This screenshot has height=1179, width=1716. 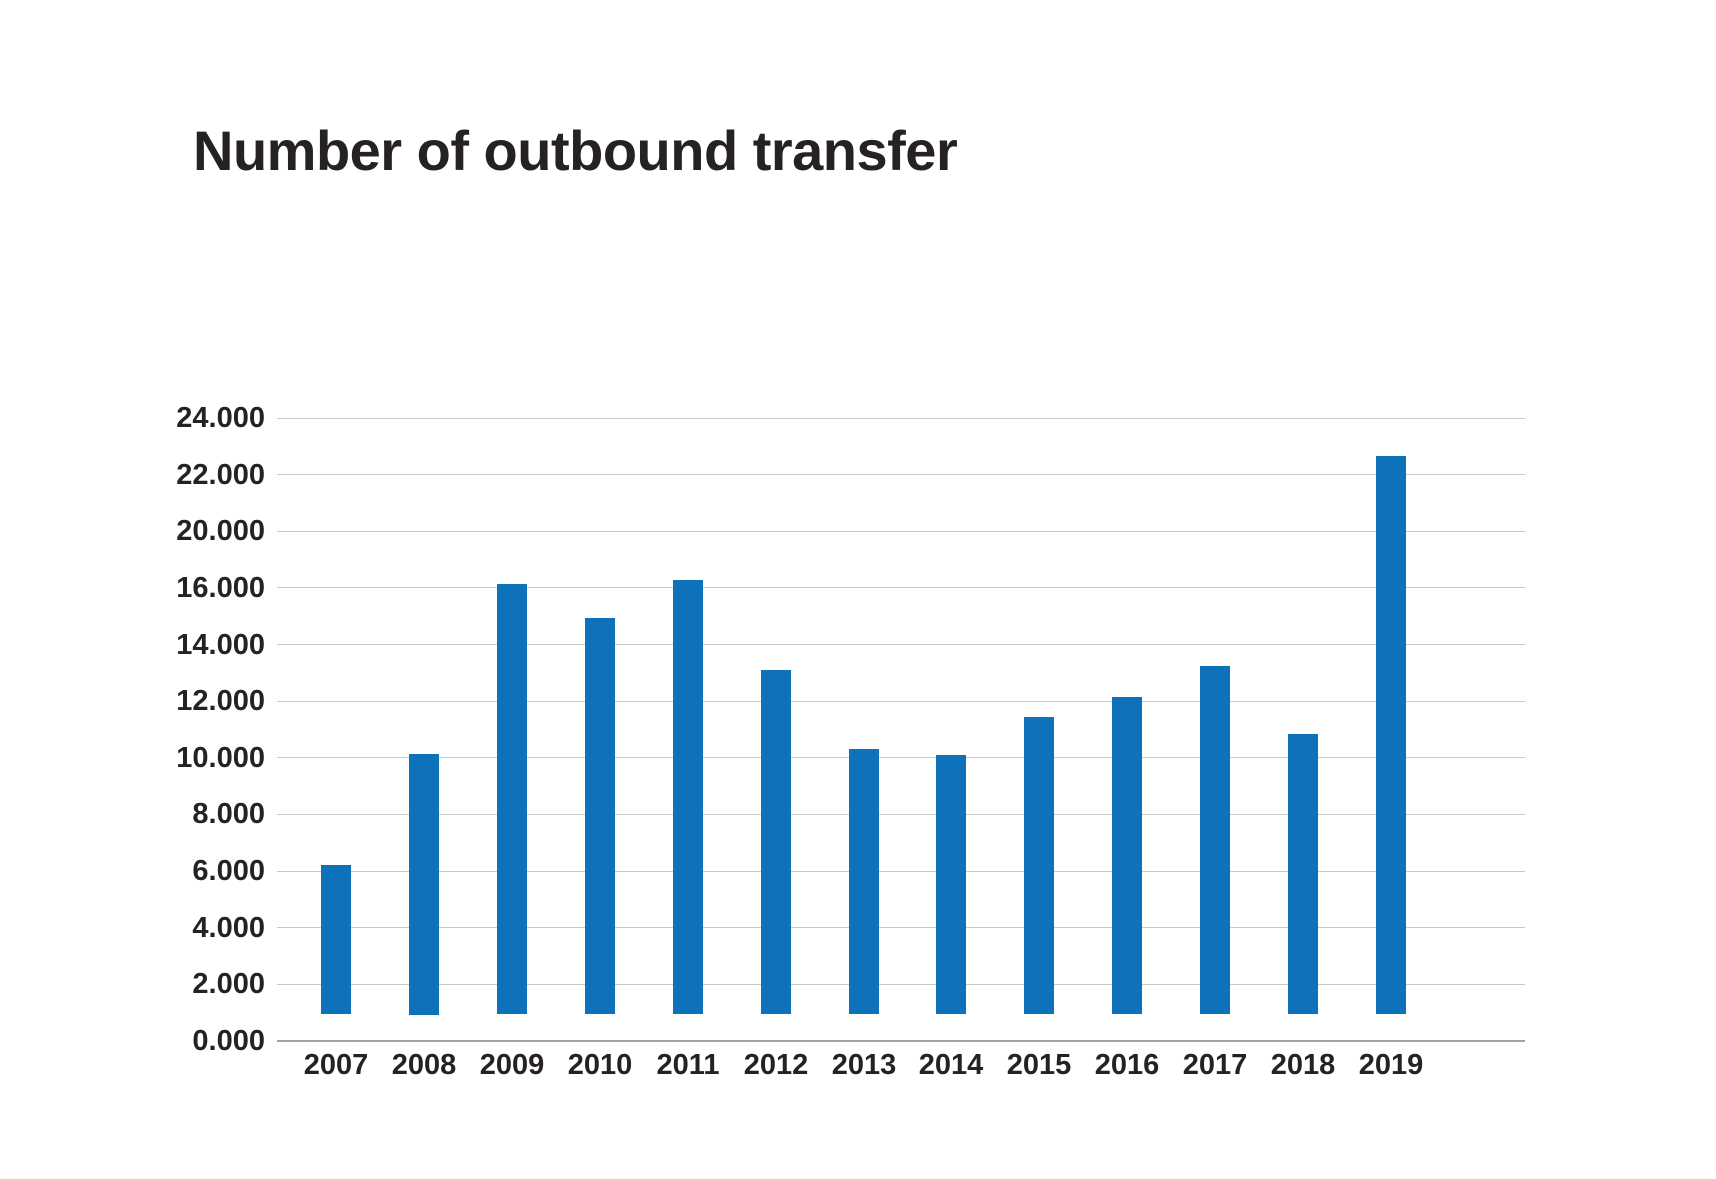 What do you see at coordinates (1215, 840) in the screenshot?
I see `bar-2017` at bounding box center [1215, 840].